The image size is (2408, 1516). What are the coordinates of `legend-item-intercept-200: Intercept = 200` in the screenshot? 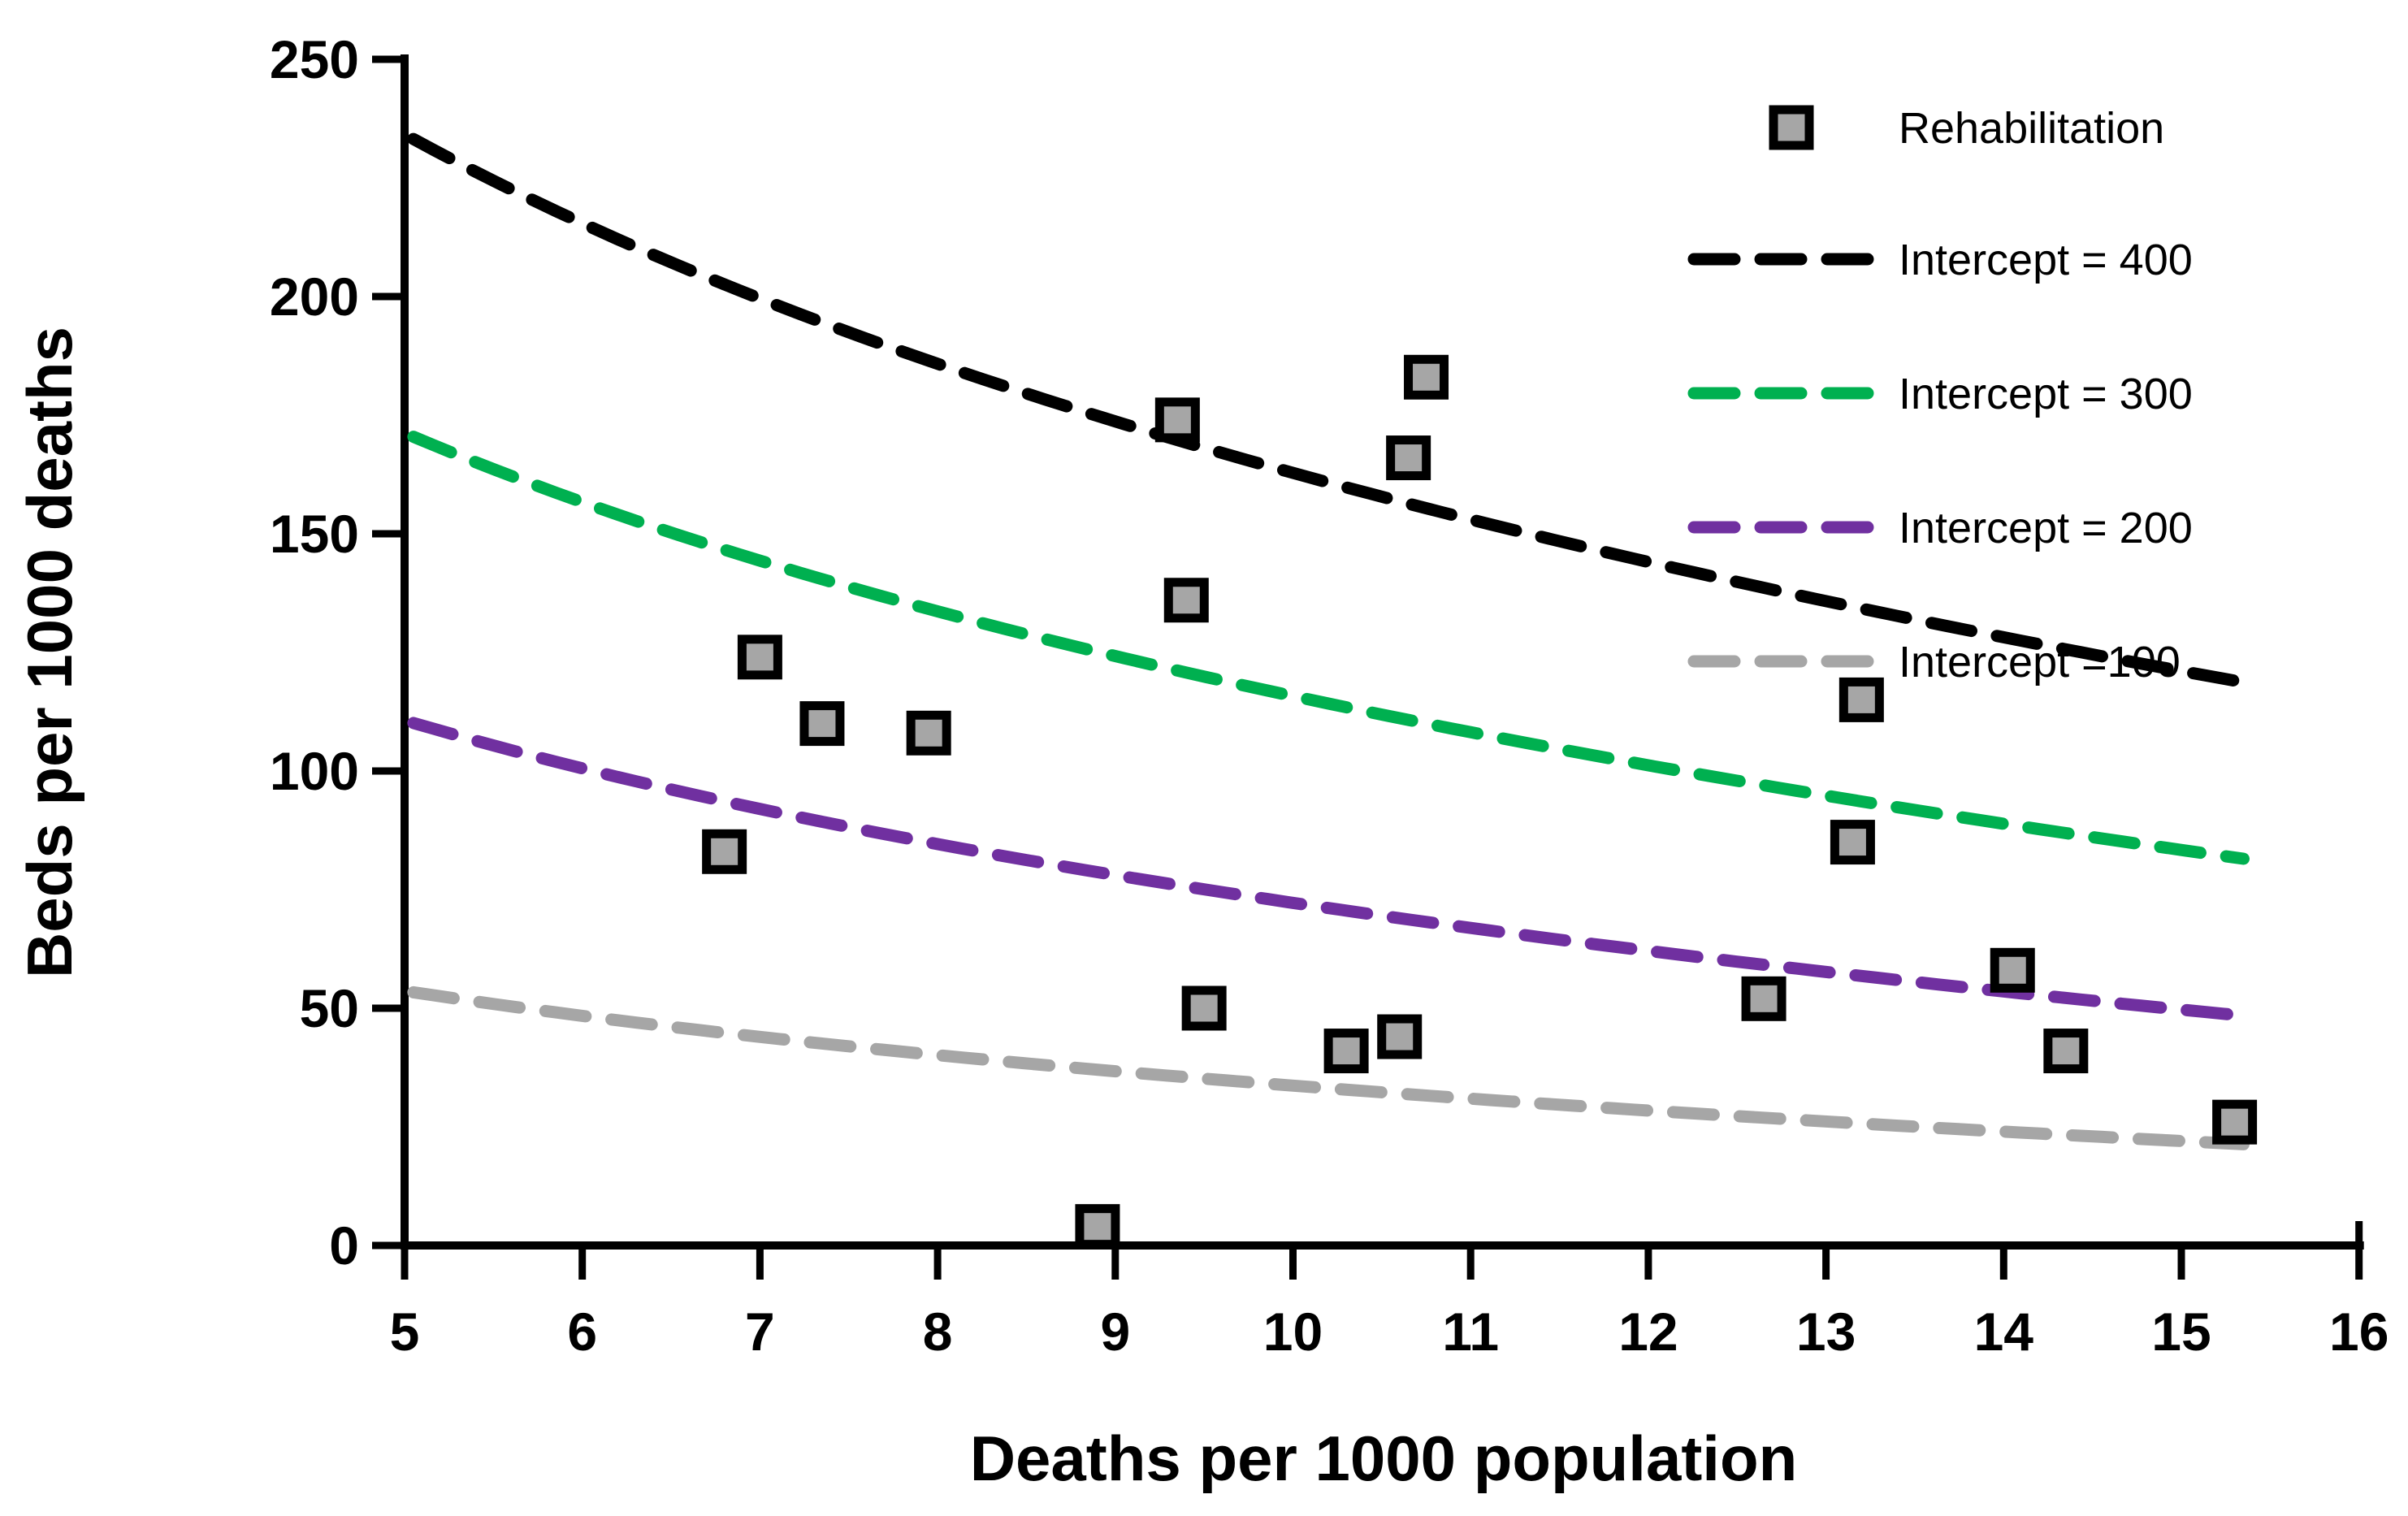 It's located at (1940, 528).